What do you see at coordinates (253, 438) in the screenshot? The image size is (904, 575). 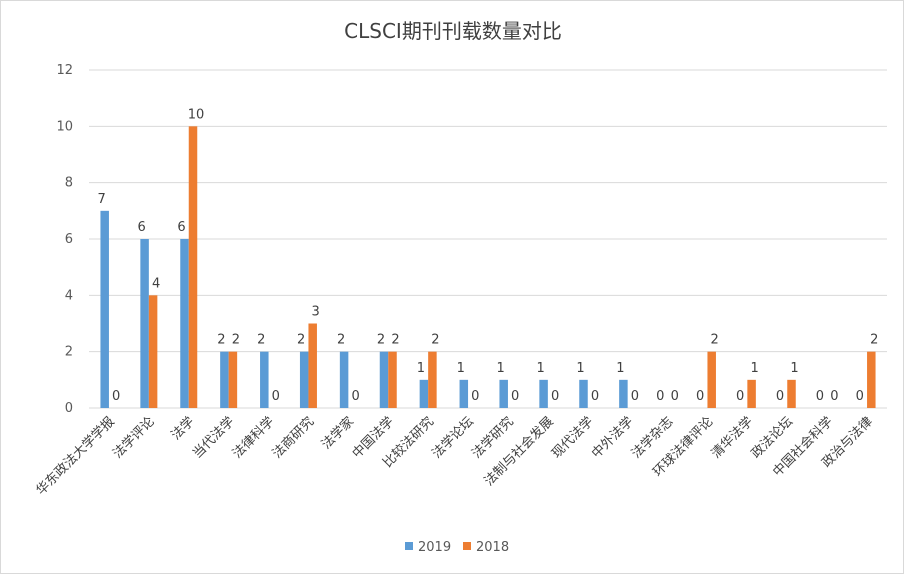 I see `category-label: 法律科学` at bounding box center [253, 438].